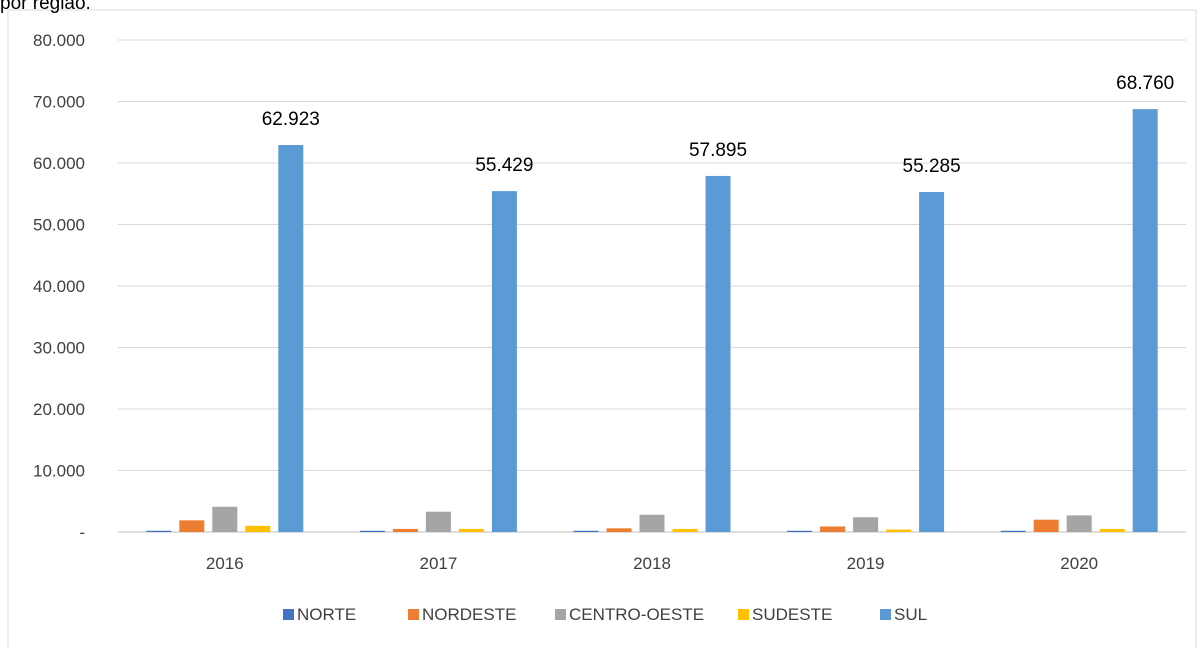 Image resolution: width=1204 pixels, height=648 pixels. Describe the element at coordinates (866, 563) in the screenshot. I see `x-tick-label: 2019` at that location.